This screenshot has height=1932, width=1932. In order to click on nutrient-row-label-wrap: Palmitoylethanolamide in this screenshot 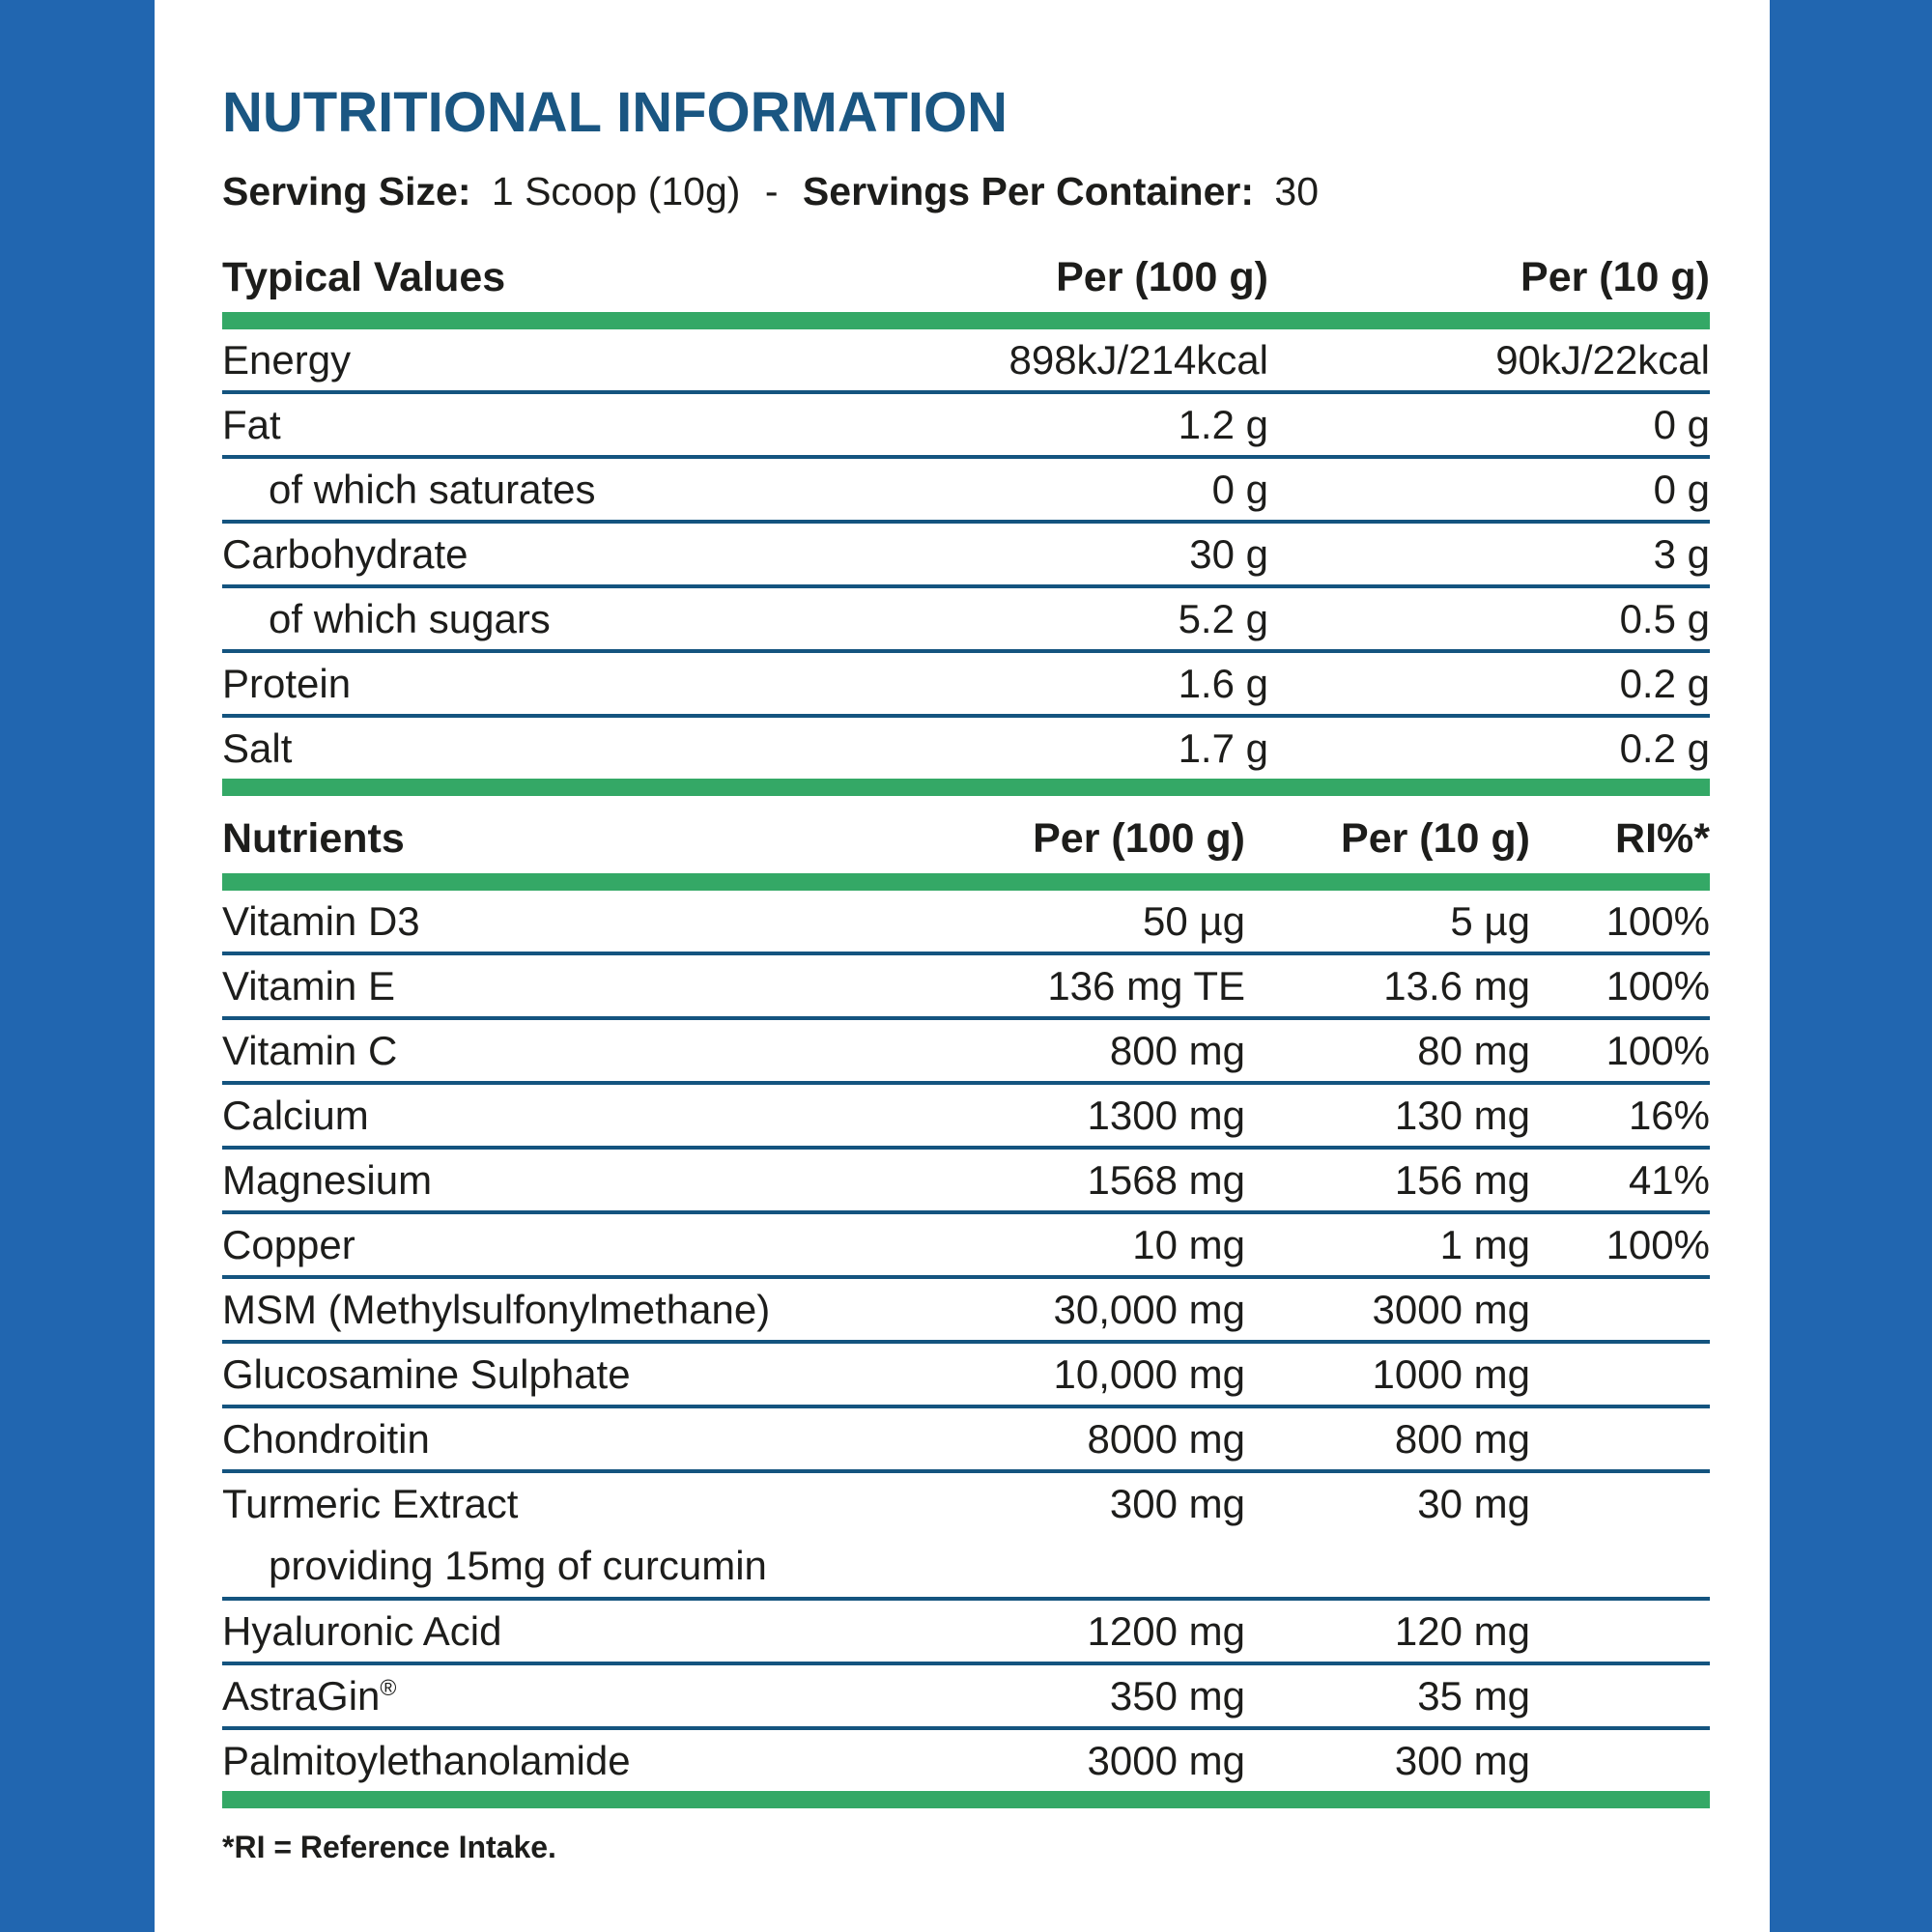, I will do `click(512, 1760)`.